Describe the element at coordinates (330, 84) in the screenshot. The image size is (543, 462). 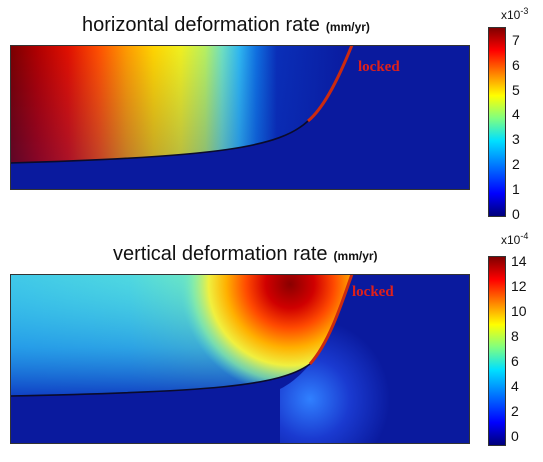
I see `top-locked-fault` at that location.